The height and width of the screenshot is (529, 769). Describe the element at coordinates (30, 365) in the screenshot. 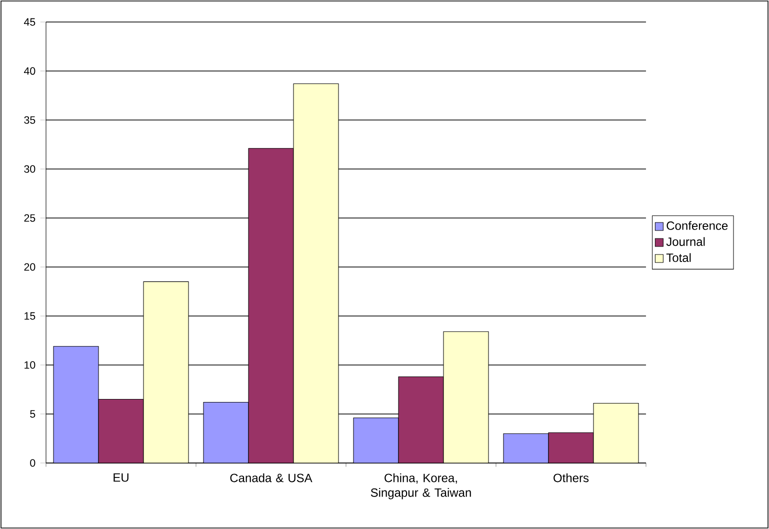

I see `y-tick-label: 10` at that location.